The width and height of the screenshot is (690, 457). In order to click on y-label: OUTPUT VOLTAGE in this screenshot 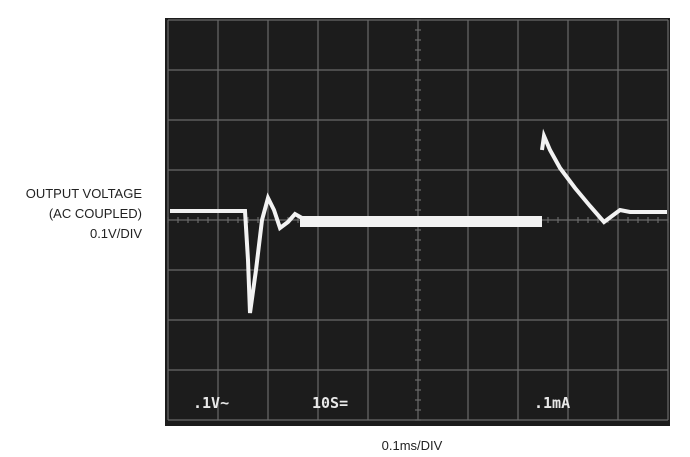, I will do `click(84, 193)`.